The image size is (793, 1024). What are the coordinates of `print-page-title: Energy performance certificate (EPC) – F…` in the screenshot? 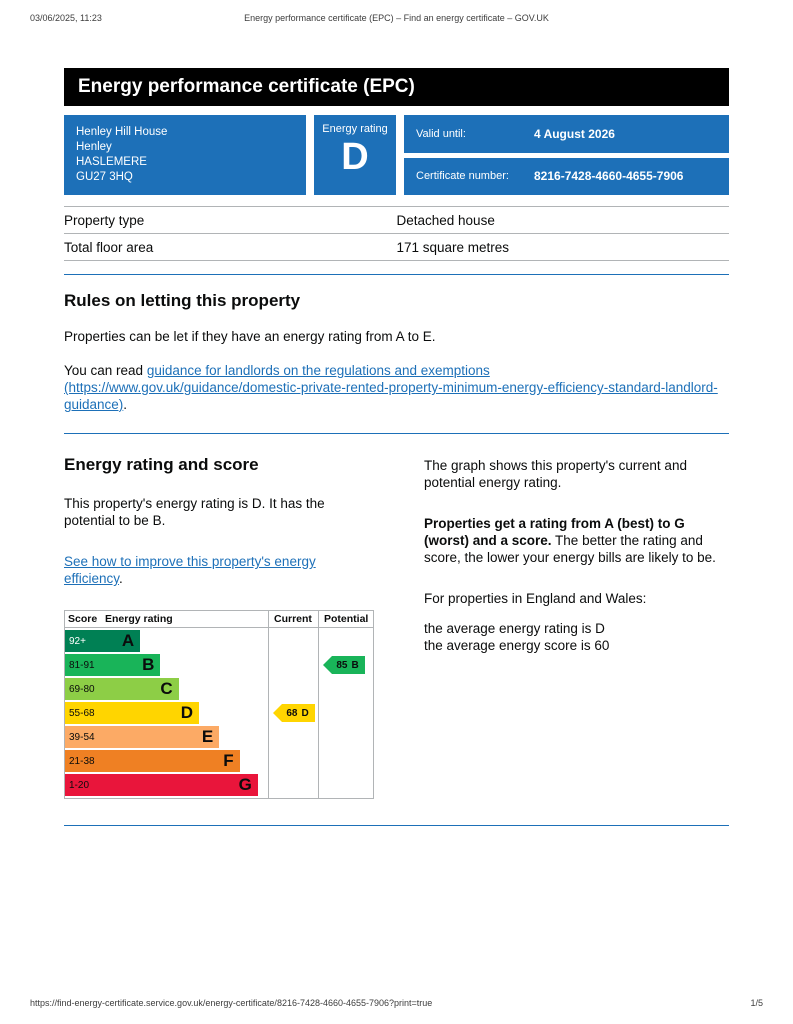 It's located at (396, 18).